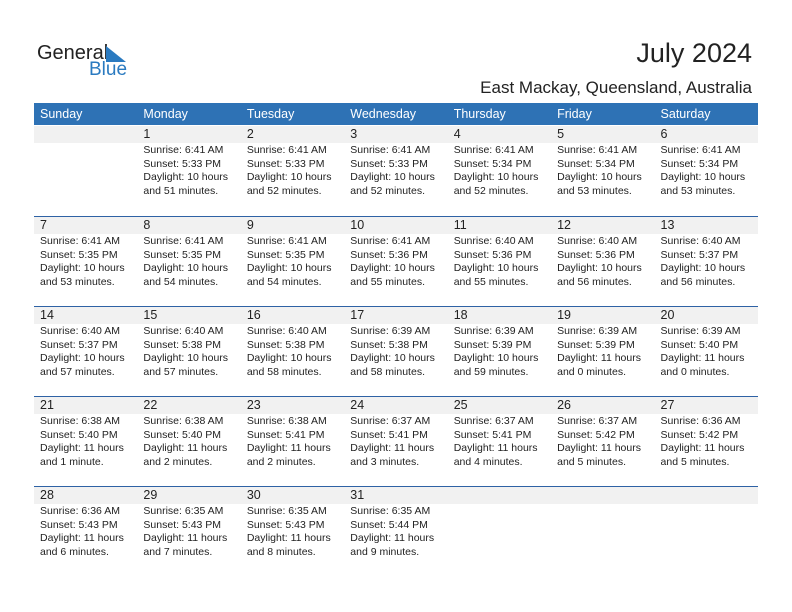  What do you see at coordinates (270, 114) in the screenshot?
I see `weekday-tuesday: Tuesday` at bounding box center [270, 114].